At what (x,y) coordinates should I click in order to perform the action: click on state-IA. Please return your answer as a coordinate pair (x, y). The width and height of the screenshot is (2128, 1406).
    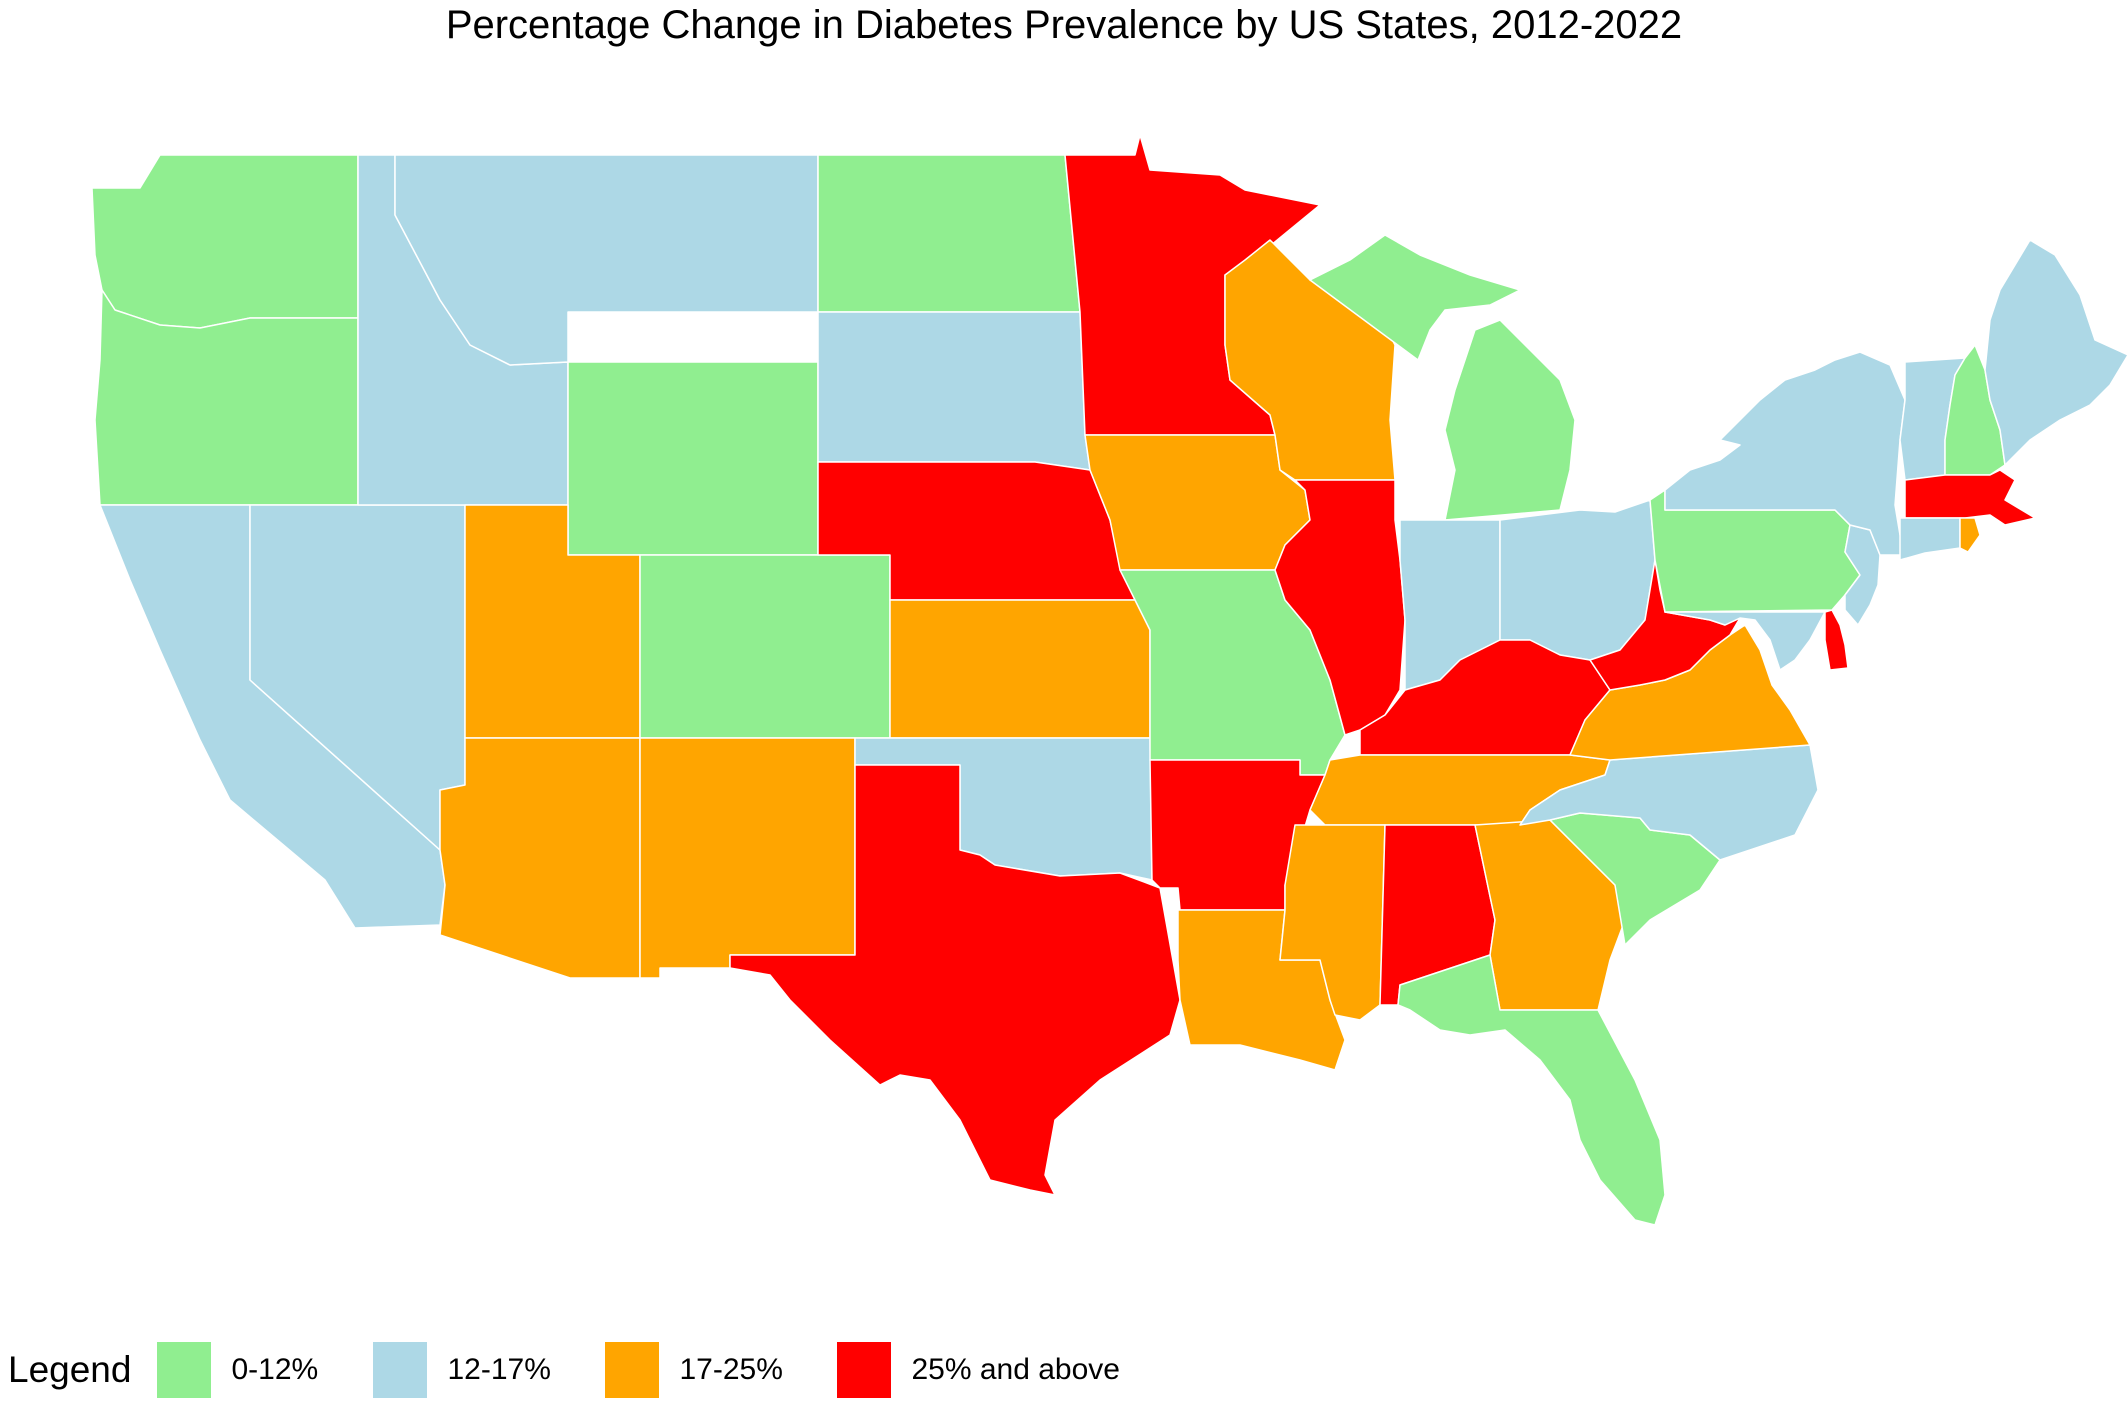
    Looking at the image, I should click on (1197, 502).